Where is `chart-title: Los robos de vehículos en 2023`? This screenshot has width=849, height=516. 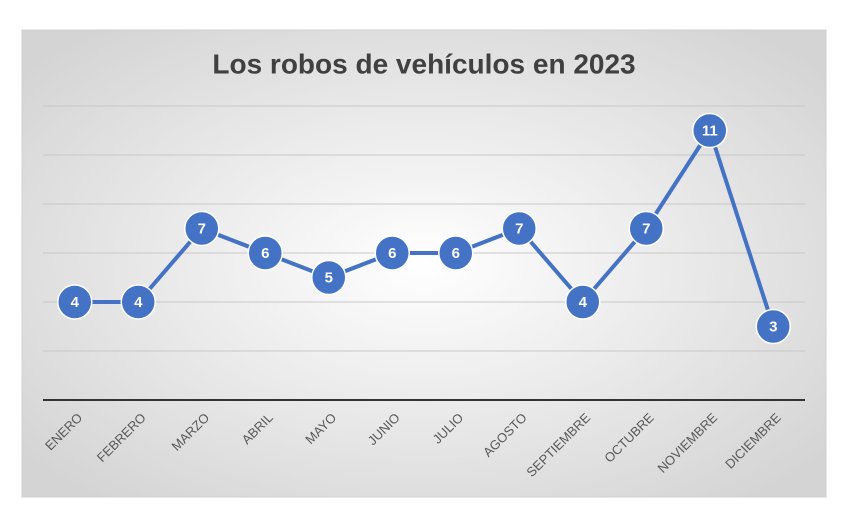
chart-title: Los robos de vehículos en 2023 is located at coordinates (423, 63).